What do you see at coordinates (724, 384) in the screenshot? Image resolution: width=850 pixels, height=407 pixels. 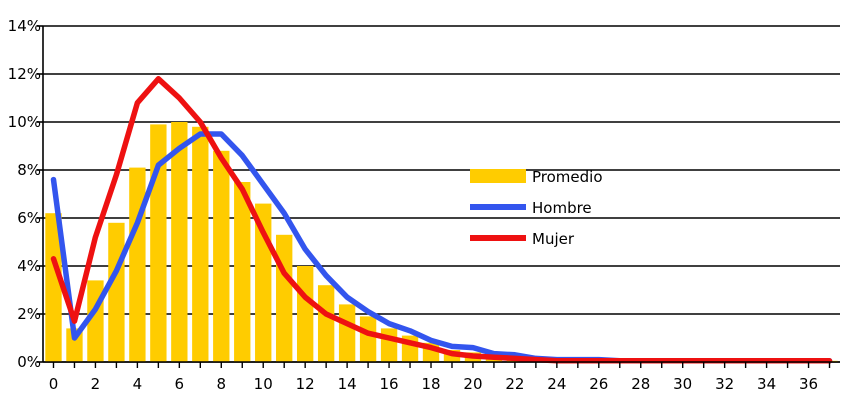 I see `x-tick-label: 32` at bounding box center [724, 384].